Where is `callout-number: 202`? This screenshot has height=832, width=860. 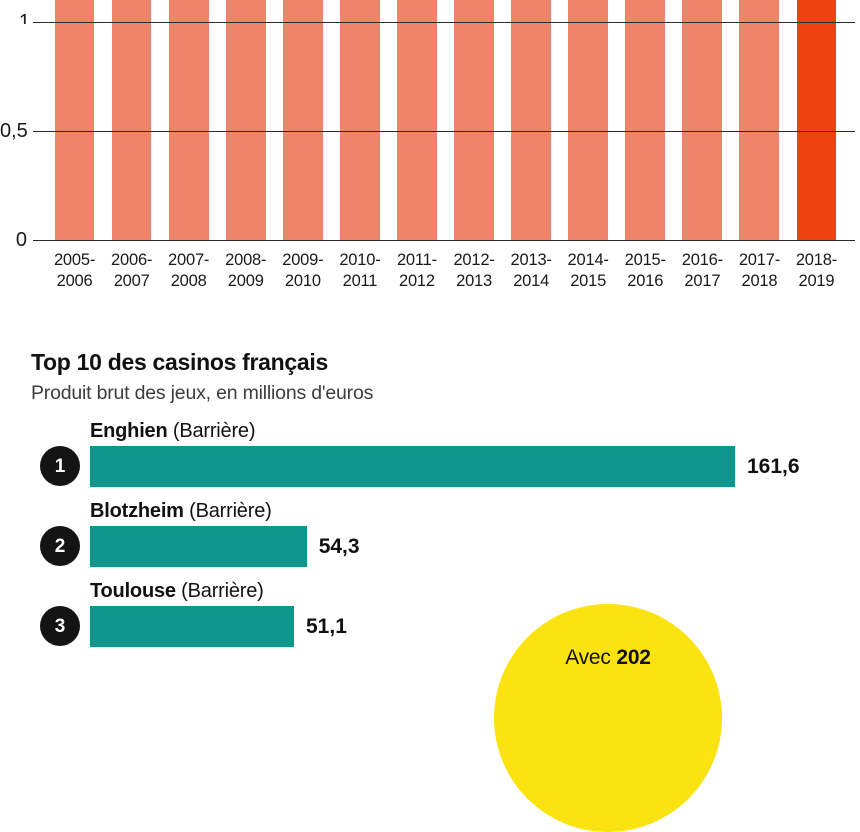
callout-number: 202 is located at coordinates (633, 657).